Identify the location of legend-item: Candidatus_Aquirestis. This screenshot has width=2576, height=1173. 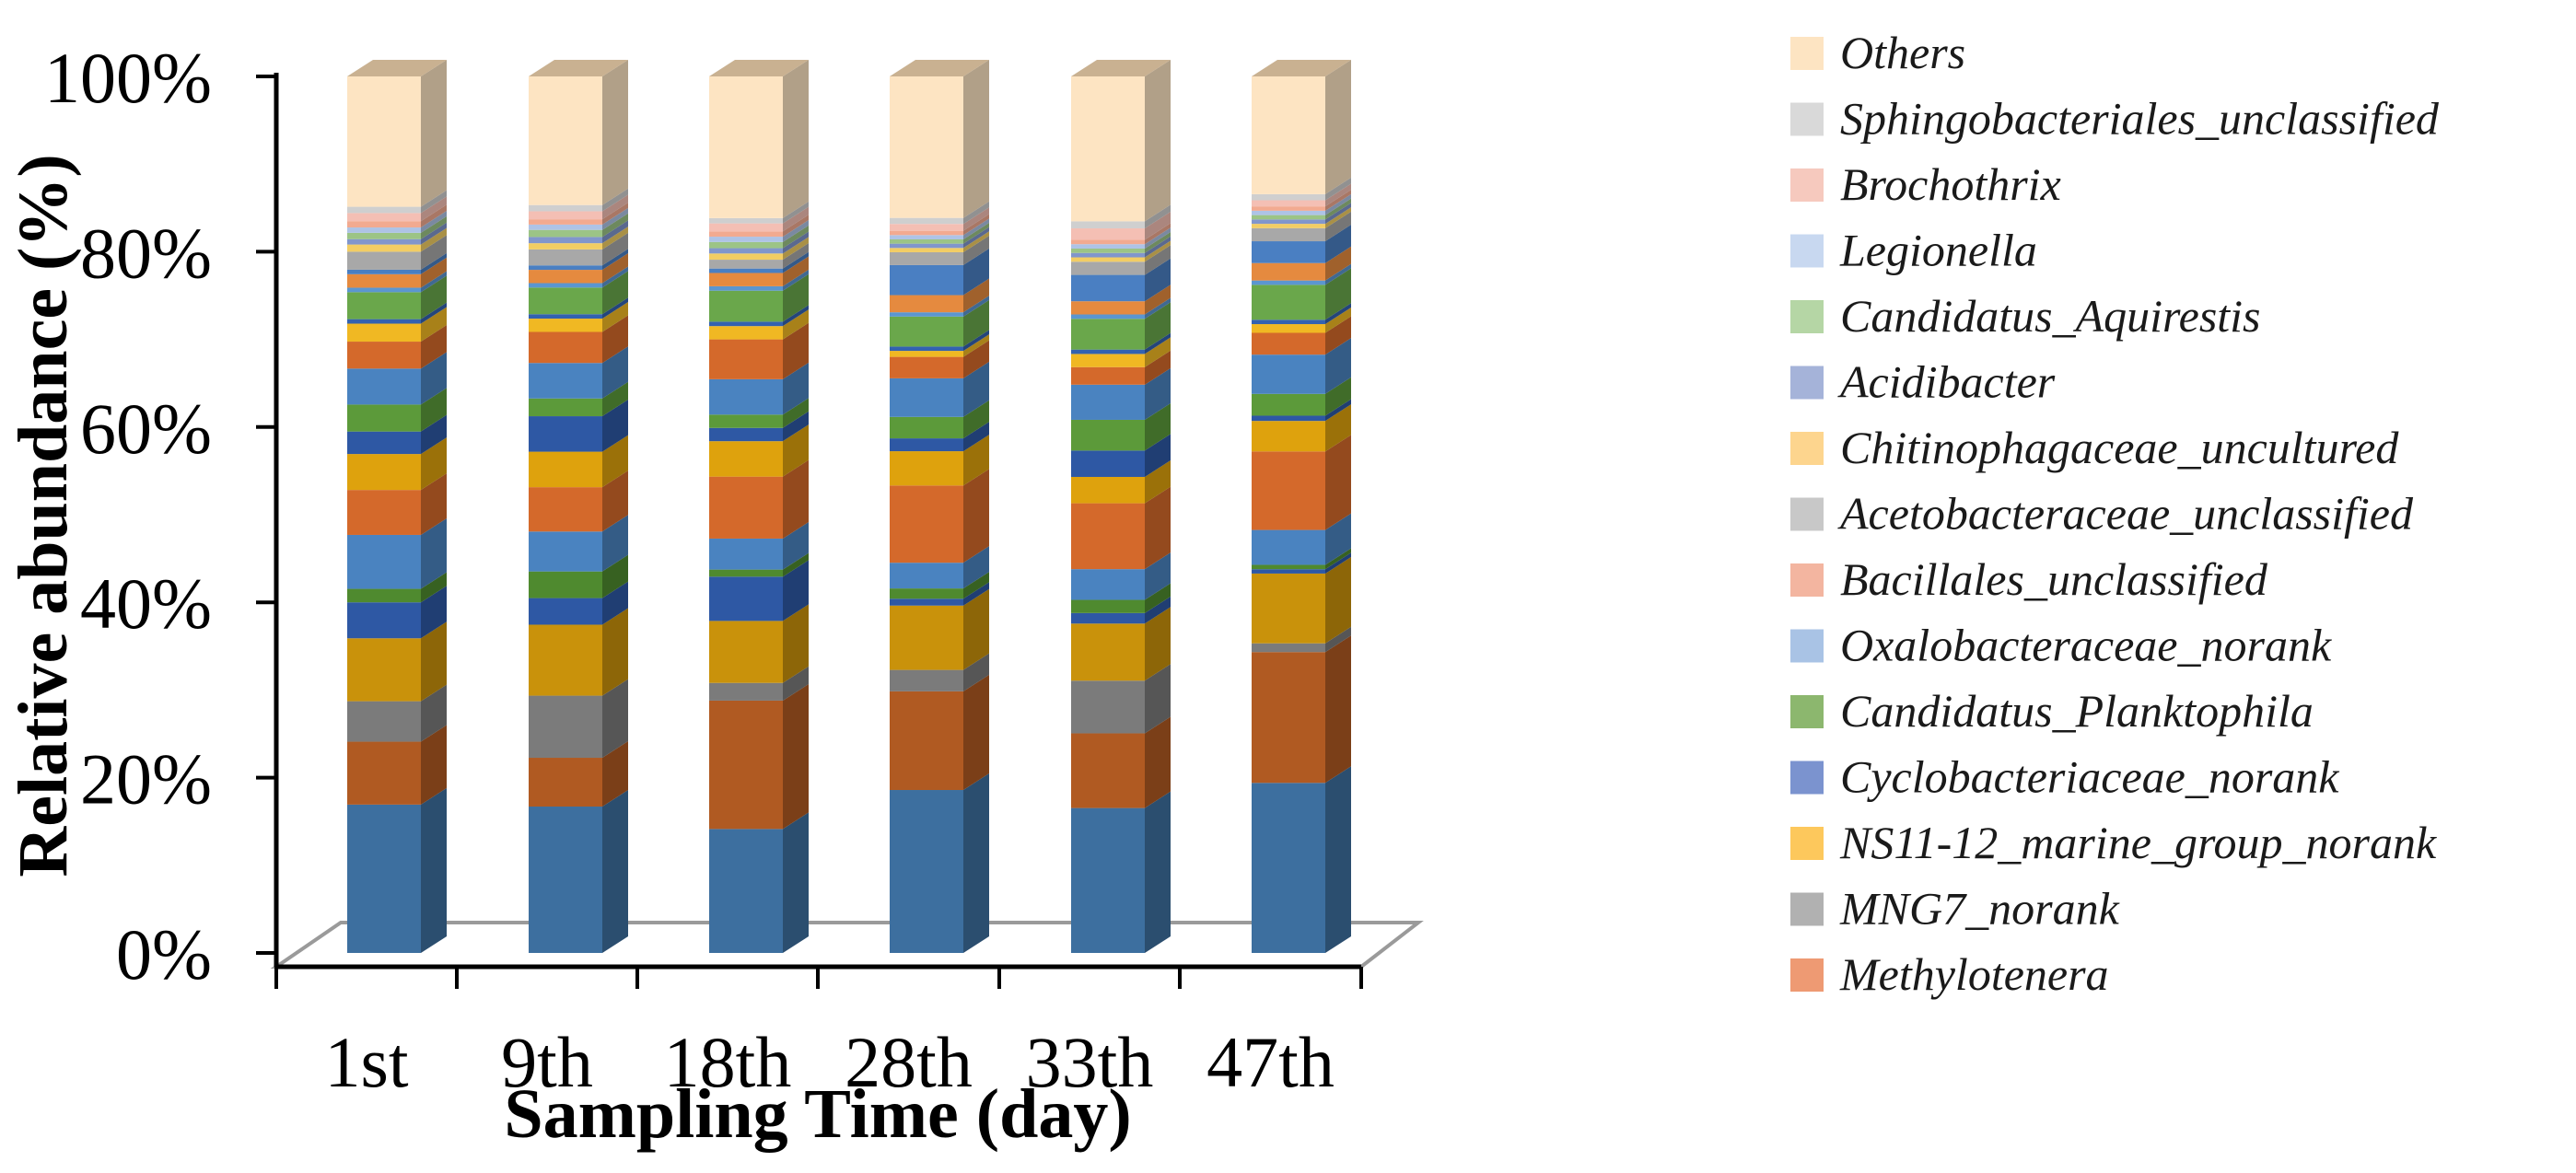
(2025, 316).